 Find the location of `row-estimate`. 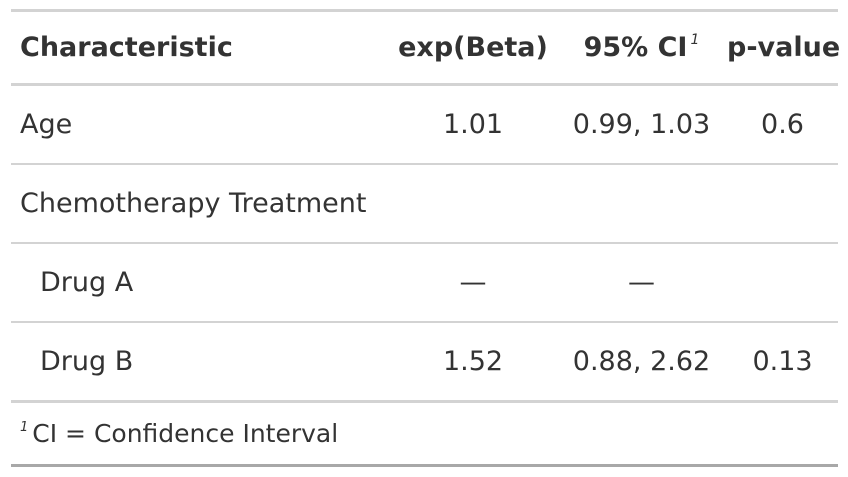

row-estimate is located at coordinates (473, 204).